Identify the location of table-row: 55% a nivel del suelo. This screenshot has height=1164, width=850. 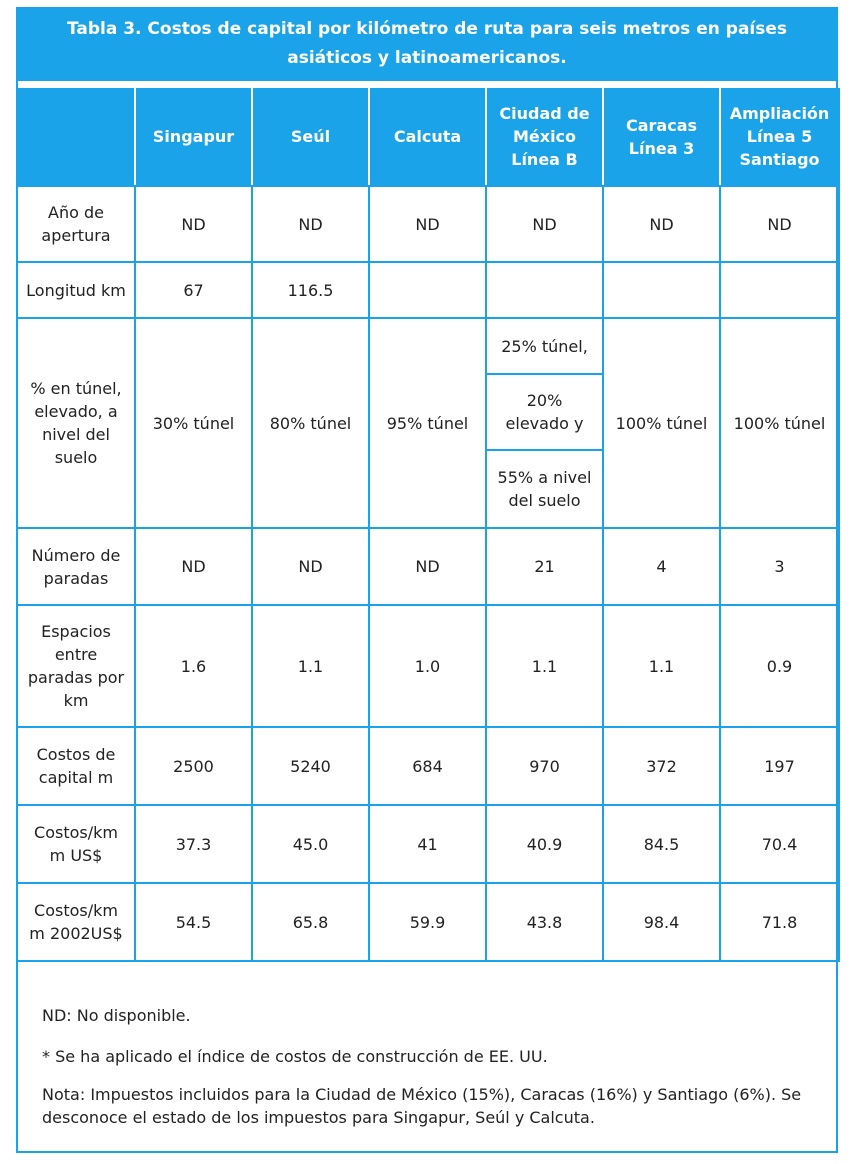
(428, 489).